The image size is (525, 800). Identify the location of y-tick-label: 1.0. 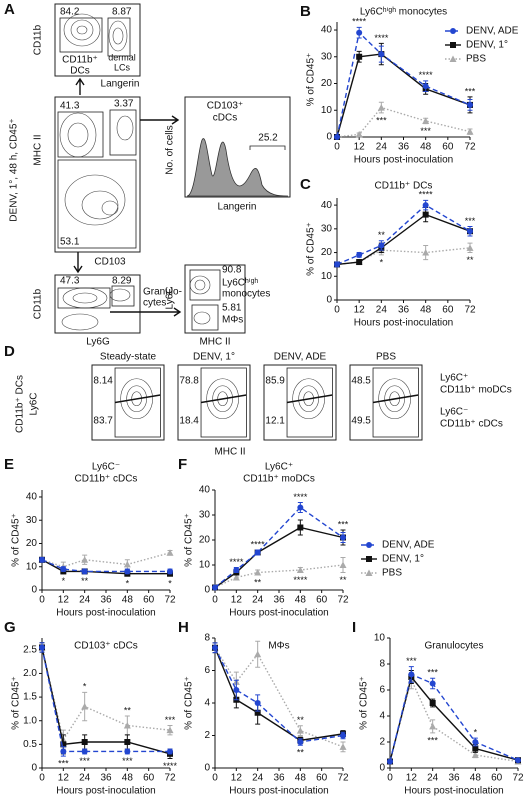
(30, 720).